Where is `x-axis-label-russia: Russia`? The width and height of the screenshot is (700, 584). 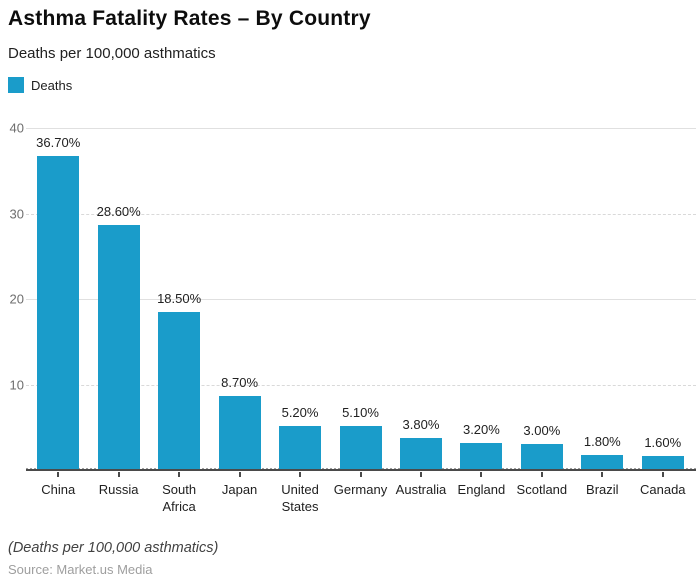 x-axis-label-russia: Russia is located at coordinates (118, 489).